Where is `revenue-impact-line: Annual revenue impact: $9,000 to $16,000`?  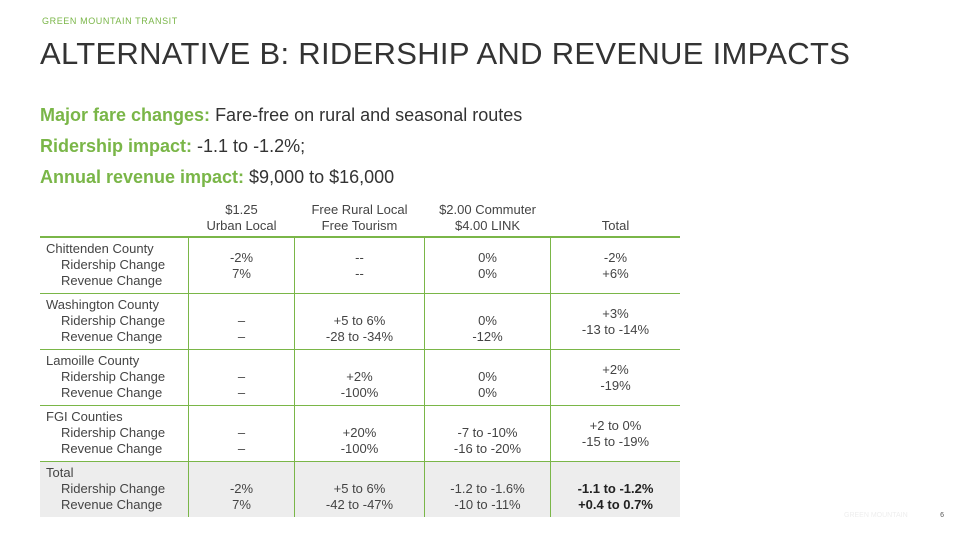 revenue-impact-line: Annual revenue impact: $9,000 to $16,000 is located at coordinates (281, 177).